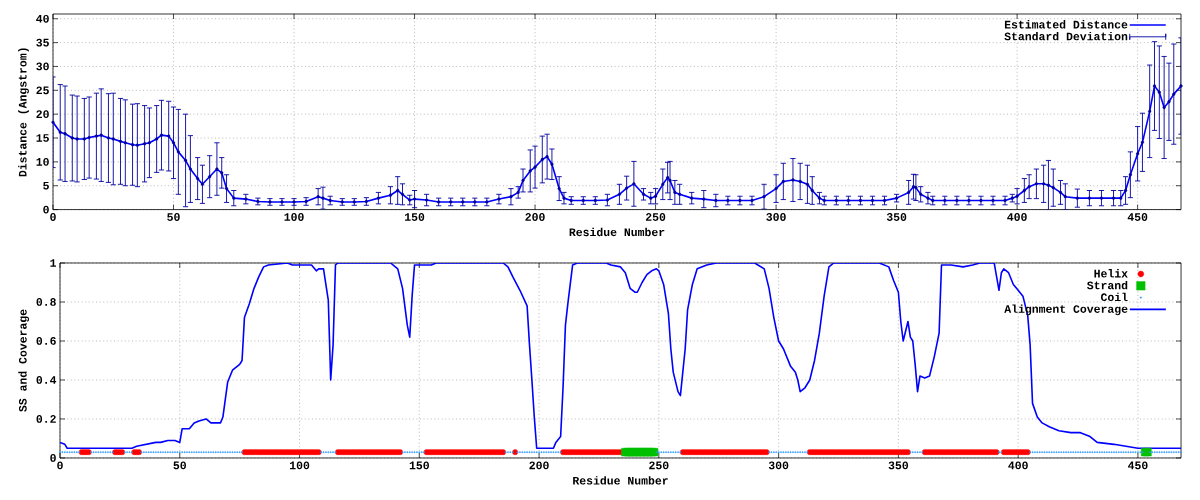 This screenshot has width=1200, height=500. Describe the element at coordinates (53, 263) in the screenshot. I see `y-tick-label: 1` at that location.